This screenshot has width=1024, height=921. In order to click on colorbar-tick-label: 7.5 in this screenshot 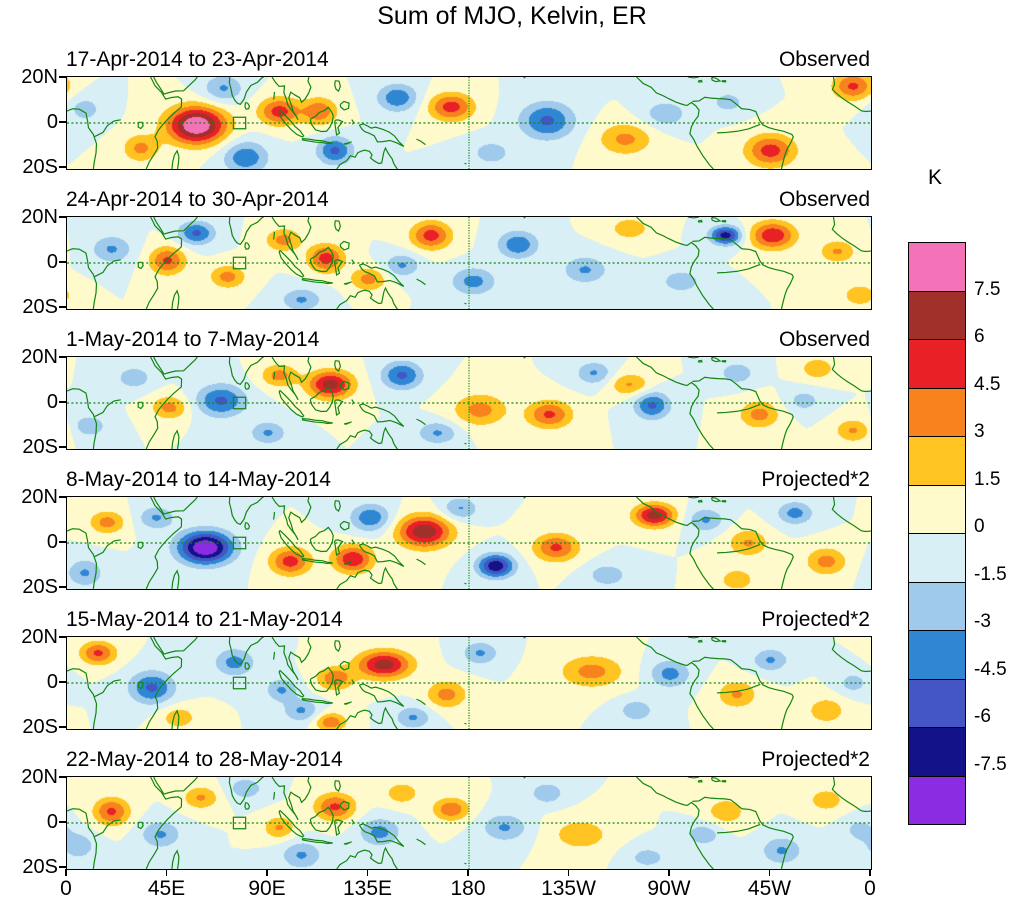, I will do `click(987, 289)`.